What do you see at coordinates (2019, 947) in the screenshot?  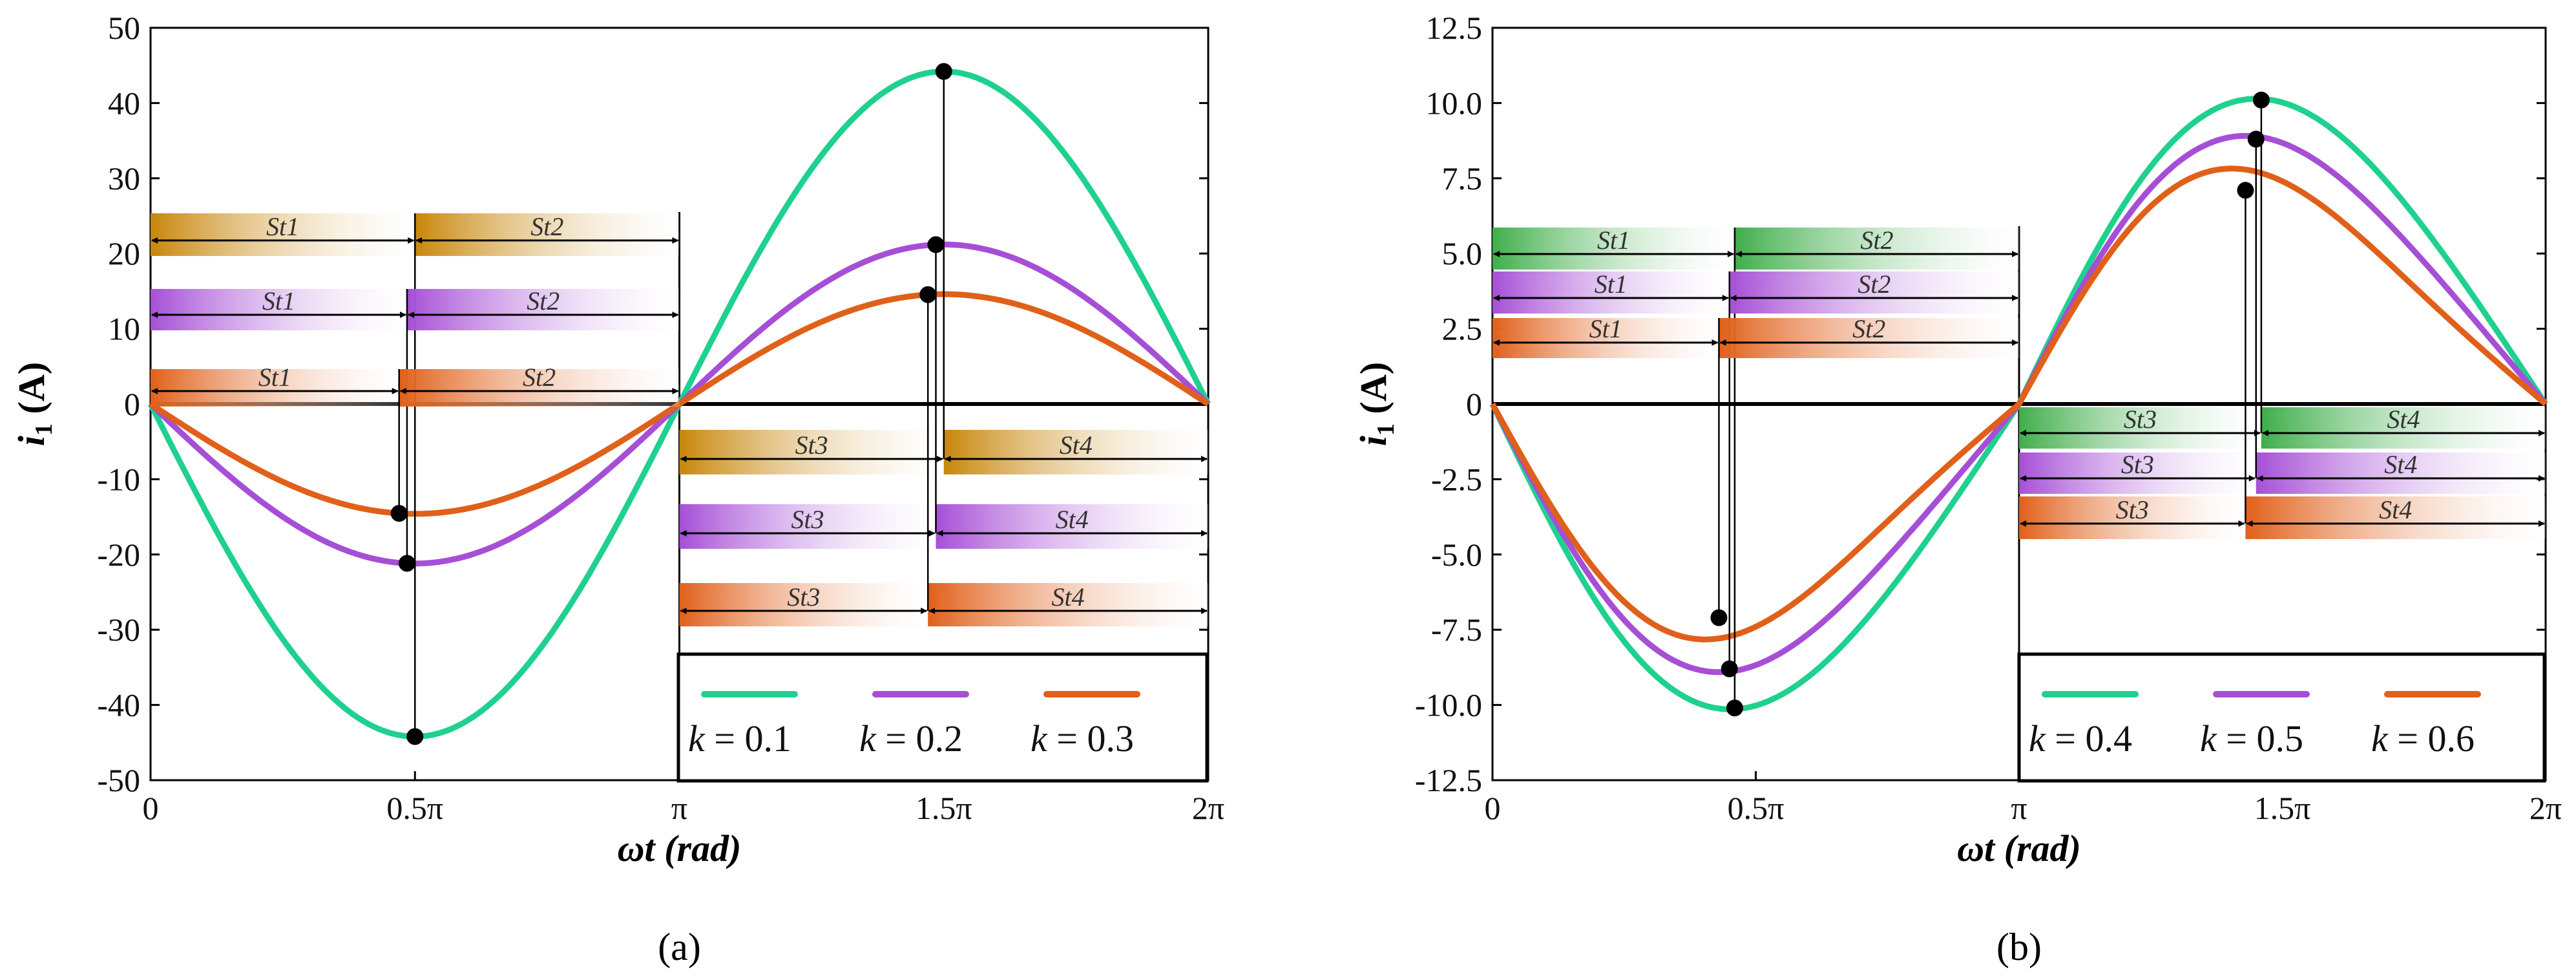 I see `panel-caption: (b)` at bounding box center [2019, 947].